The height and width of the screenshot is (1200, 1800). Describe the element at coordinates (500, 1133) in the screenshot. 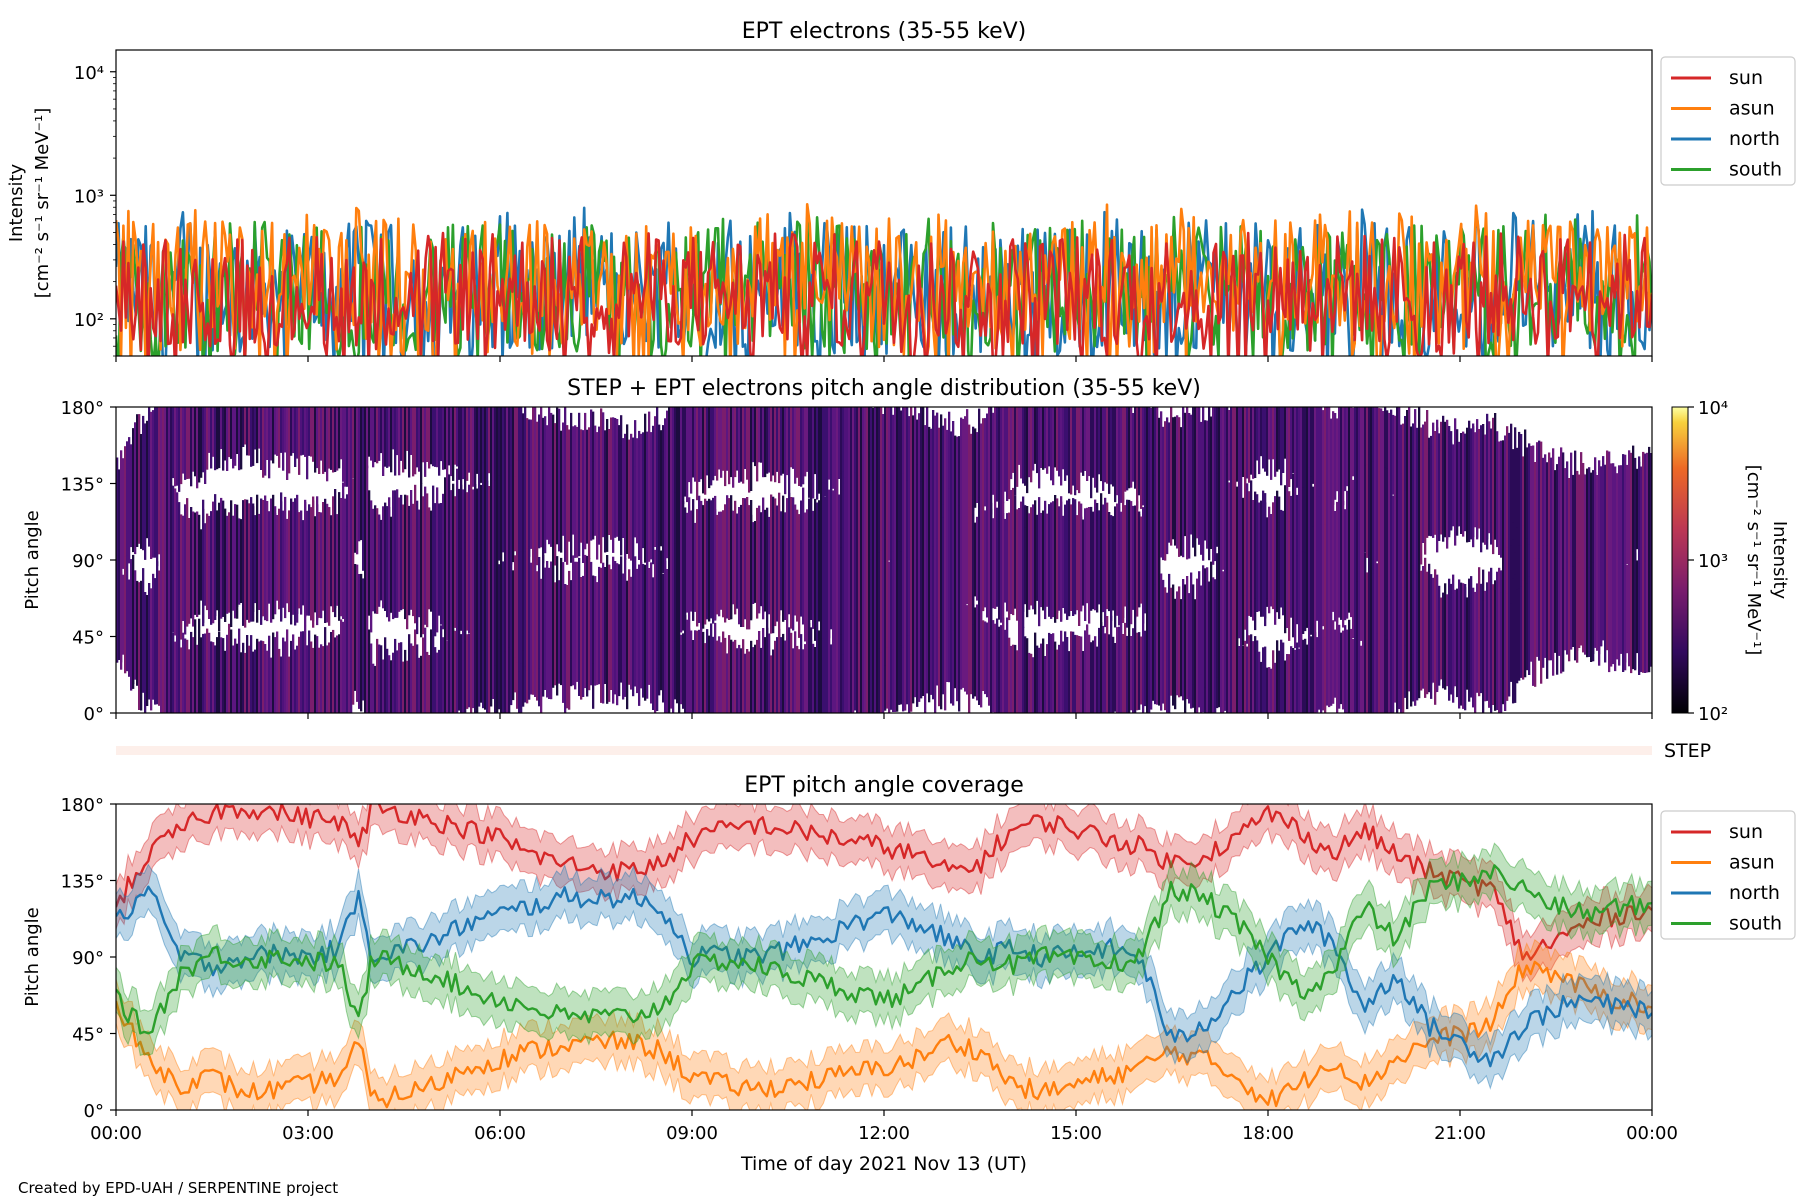

I see `x-tick-label: 06:00` at that location.